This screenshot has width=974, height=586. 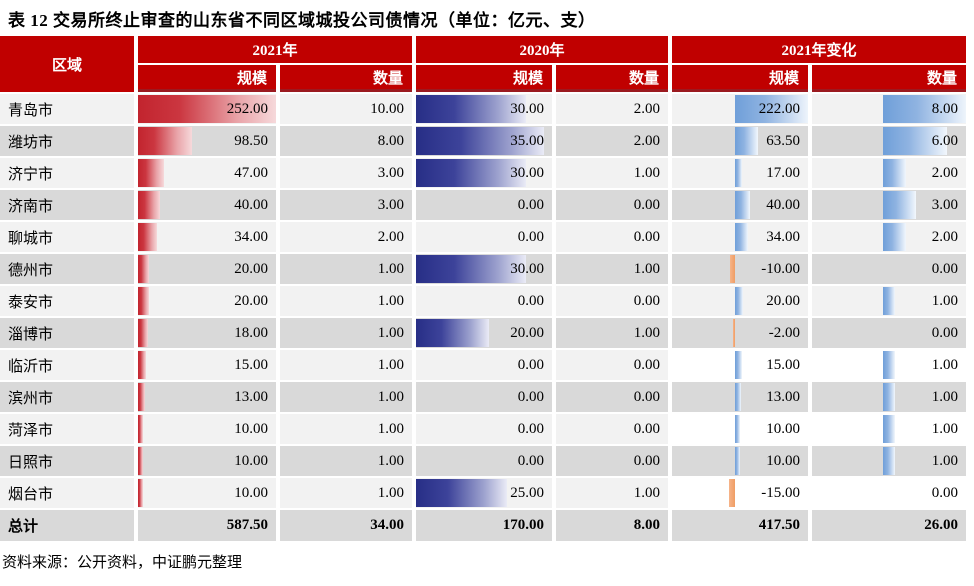 What do you see at coordinates (740, 493) in the screenshot?
I see `cell-content: -15.00` at bounding box center [740, 493].